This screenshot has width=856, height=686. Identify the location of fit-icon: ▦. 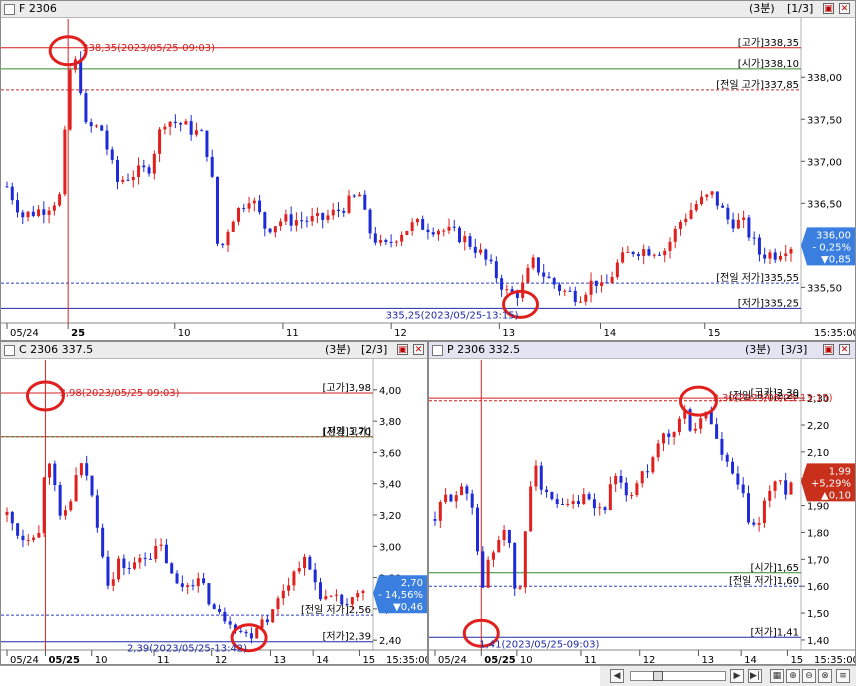
(777, 676).